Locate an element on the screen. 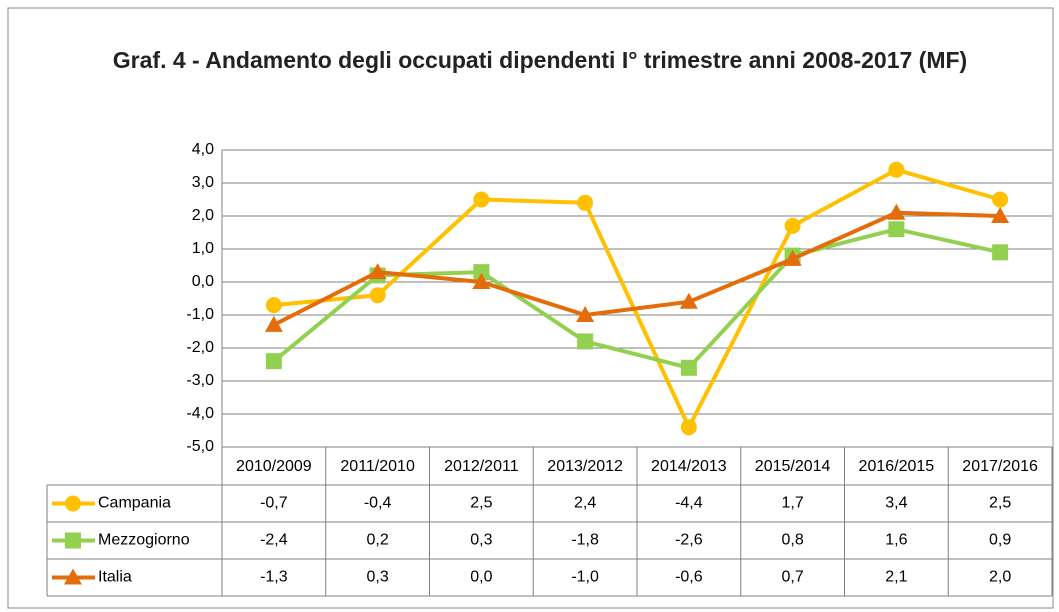  table-value: -0,7 is located at coordinates (274, 503).